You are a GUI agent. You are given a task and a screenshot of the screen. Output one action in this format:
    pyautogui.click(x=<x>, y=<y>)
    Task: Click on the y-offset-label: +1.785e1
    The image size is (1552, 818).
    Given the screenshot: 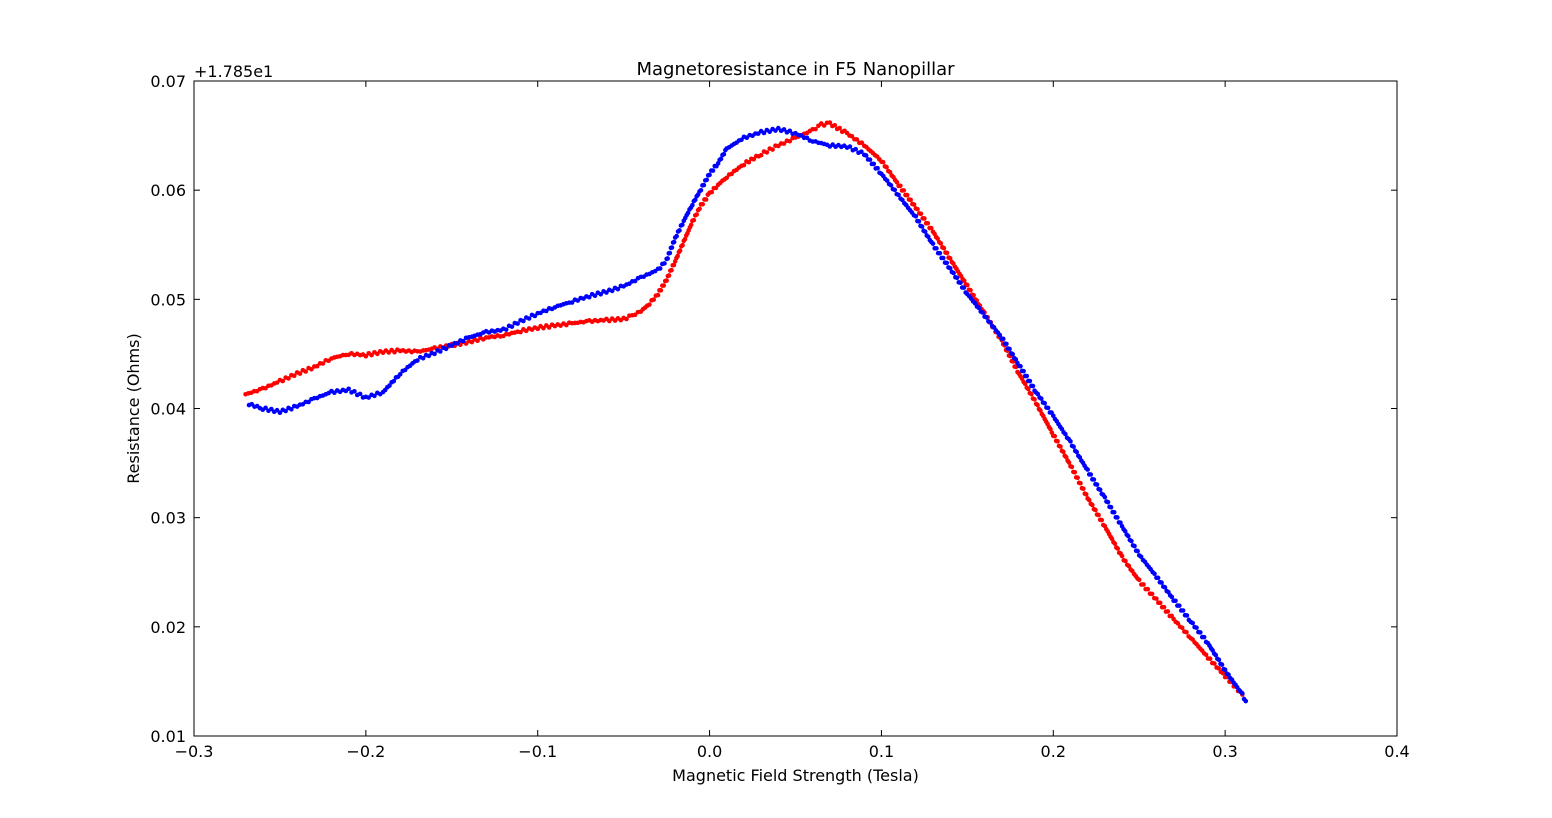 What is the action you would take?
    pyautogui.click(x=233, y=71)
    